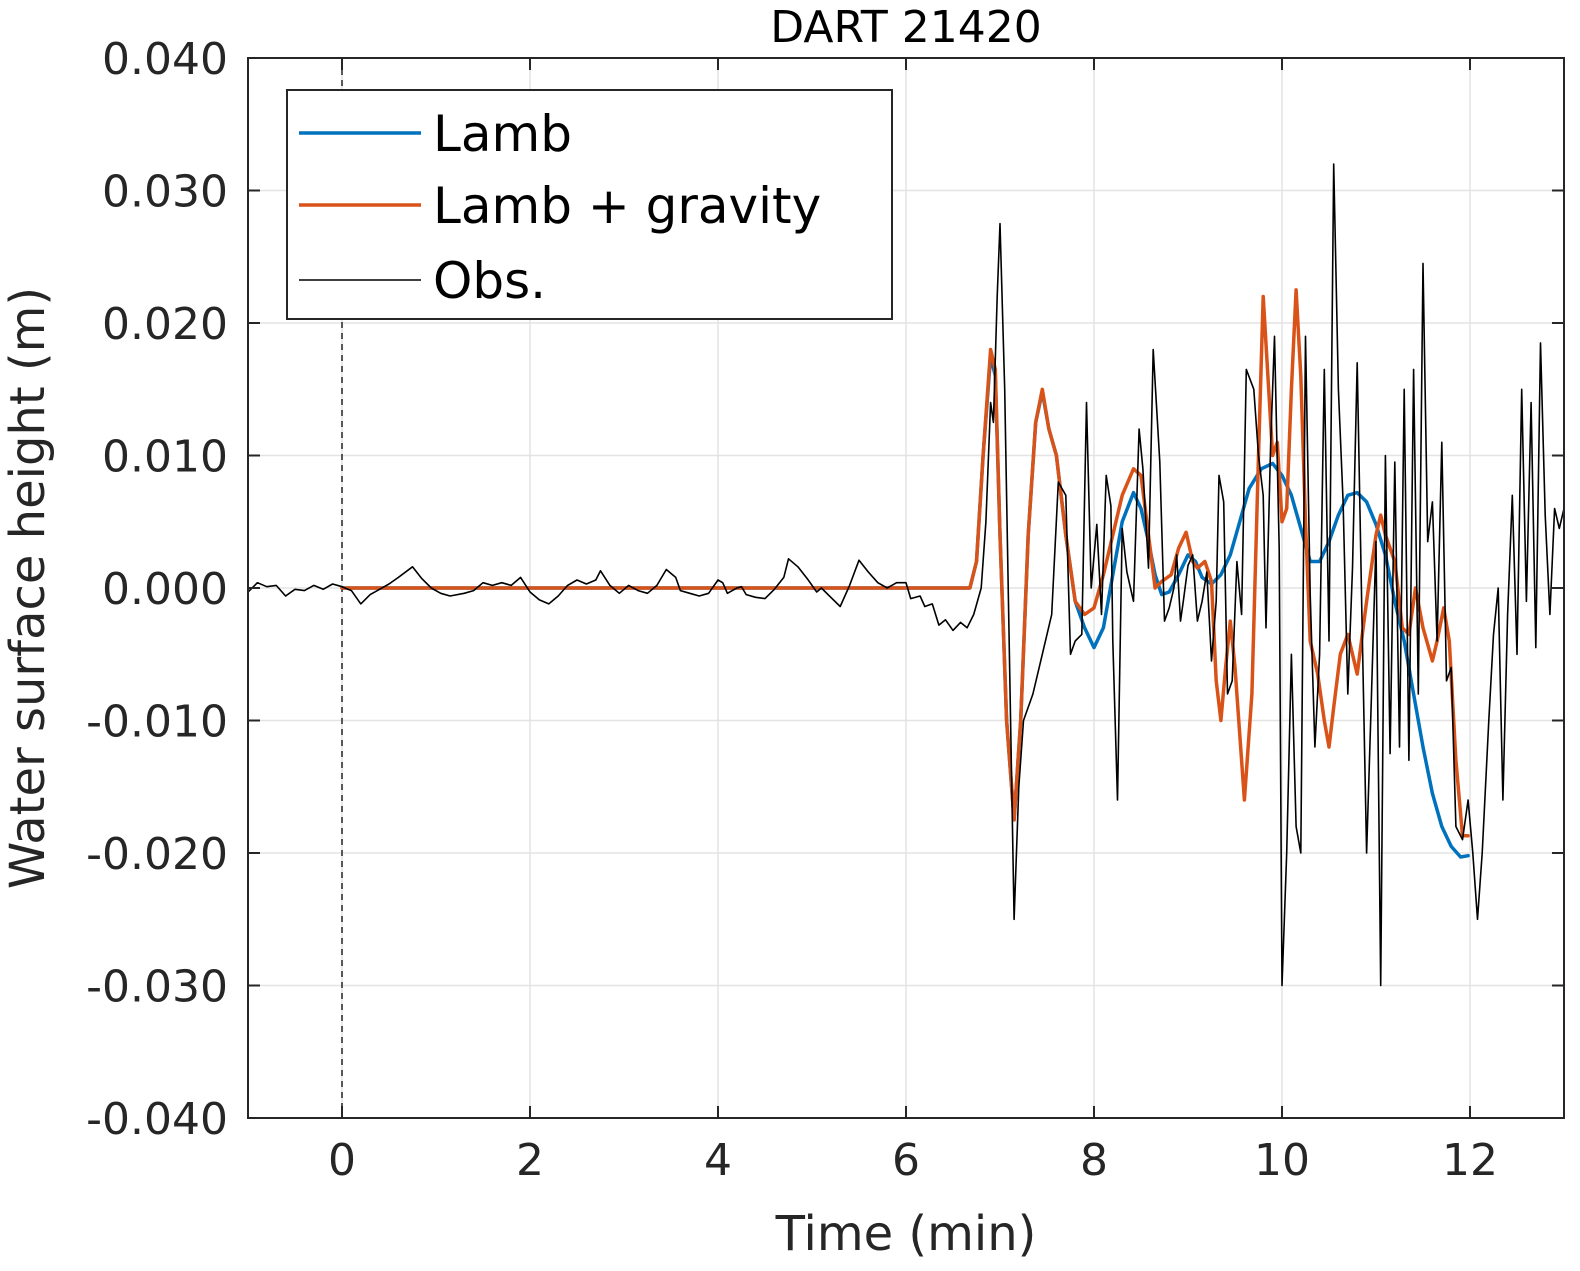 This screenshot has width=1580, height=1271. I want to click on y-tick-label: -0.040, so click(157, 1119).